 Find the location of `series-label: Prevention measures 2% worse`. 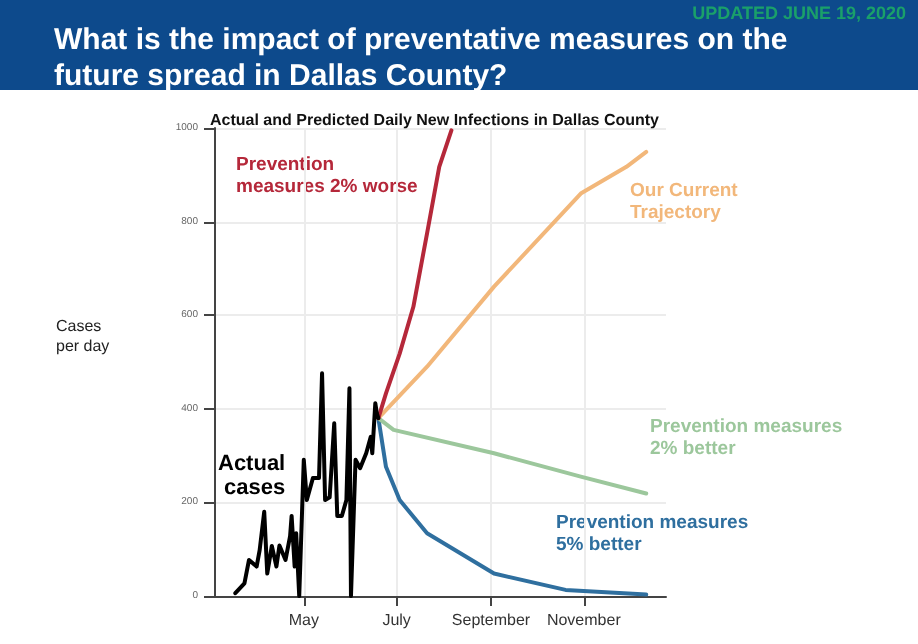

series-label: Prevention measures 2% worse is located at coordinates (327, 176).